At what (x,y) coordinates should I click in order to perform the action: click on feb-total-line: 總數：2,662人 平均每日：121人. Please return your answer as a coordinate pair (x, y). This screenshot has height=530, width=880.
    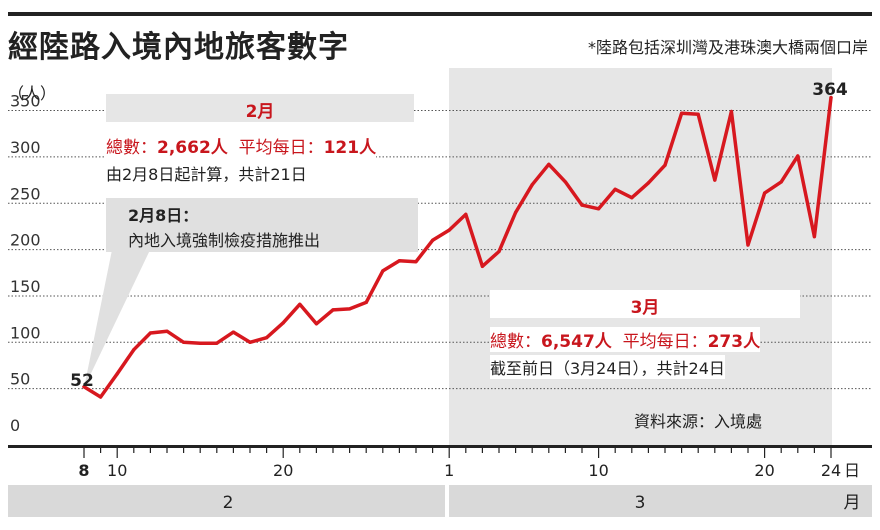
    Looking at the image, I should click on (241, 145).